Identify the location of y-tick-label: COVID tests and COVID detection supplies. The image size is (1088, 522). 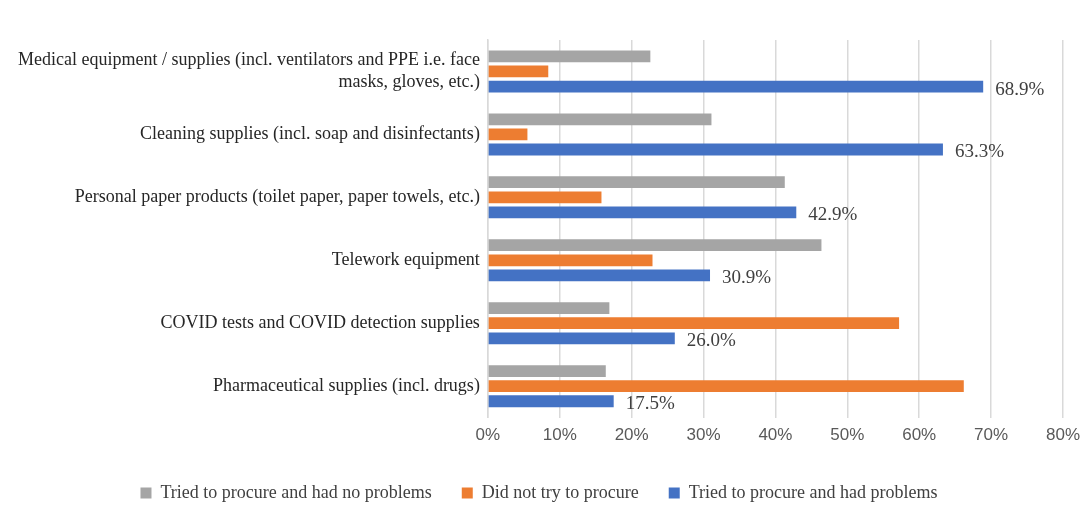
(320, 321).